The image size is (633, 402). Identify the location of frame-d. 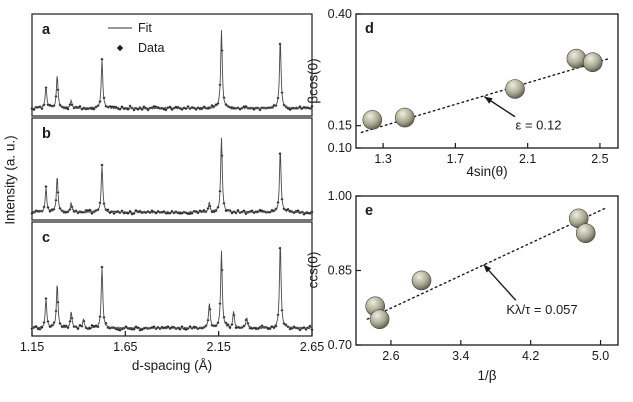
(487, 81).